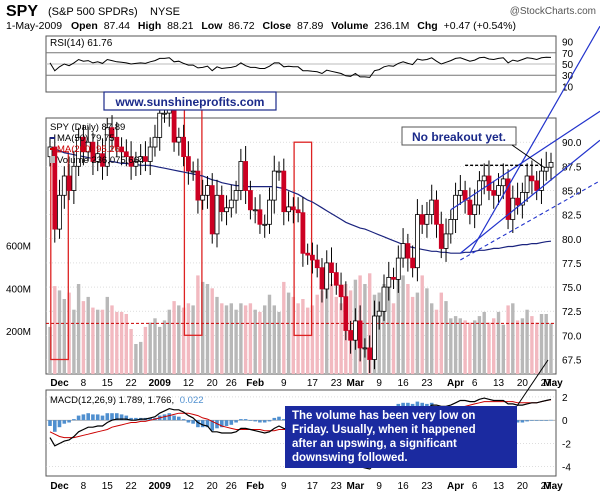  I want to click on high-value: 88.21, so click(180, 26).